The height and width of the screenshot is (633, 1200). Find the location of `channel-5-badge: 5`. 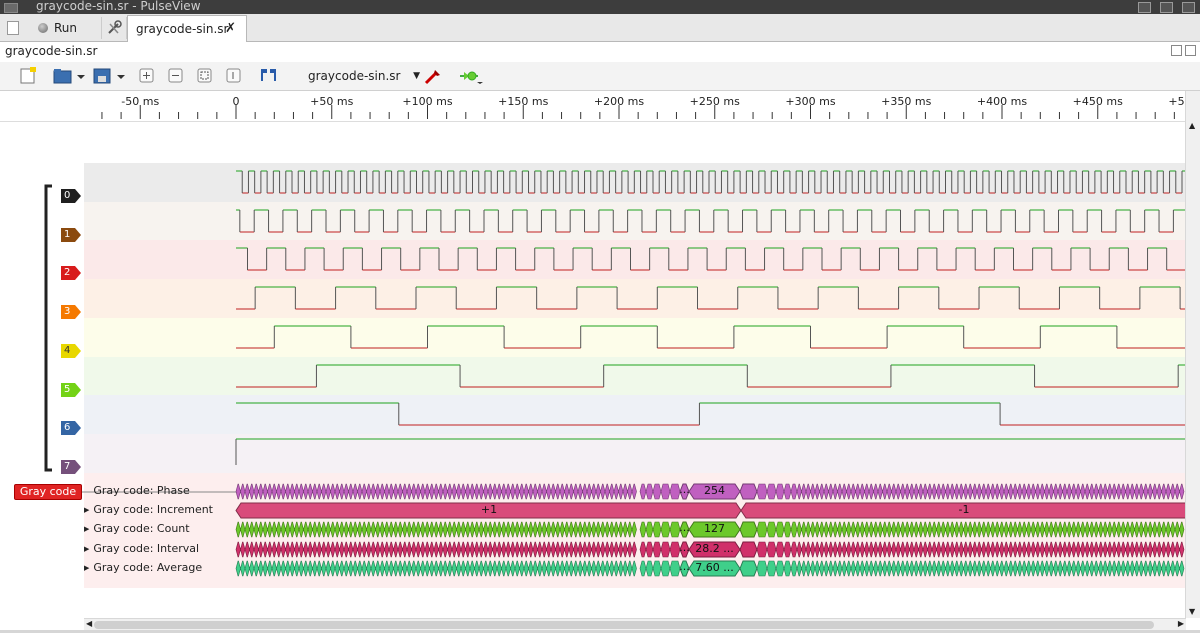

channel-5-badge: 5 is located at coordinates (71, 390).